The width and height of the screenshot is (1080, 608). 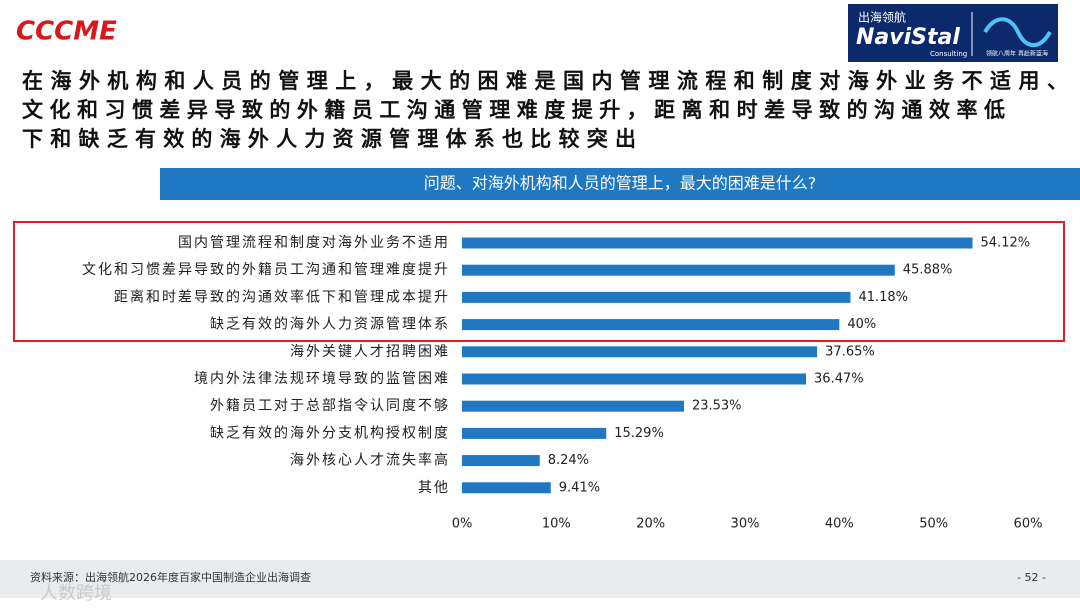 I want to click on value-label: 8.24%, so click(x=568, y=460).